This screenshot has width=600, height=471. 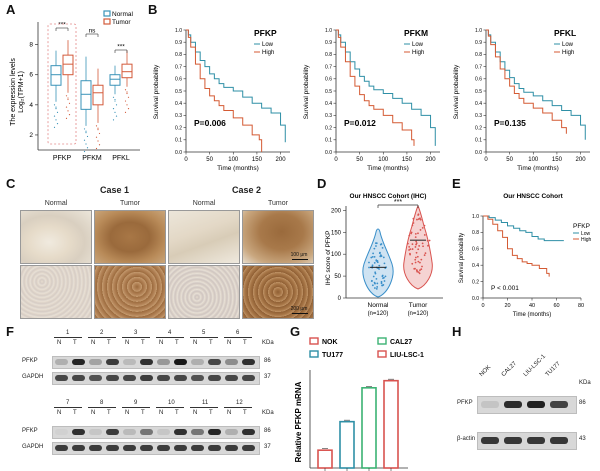 What do you see at coordinates (278, 203) in the screenshot?
I see `c-tumor-caption-2: Tumor` at bounding box center [278, 203].